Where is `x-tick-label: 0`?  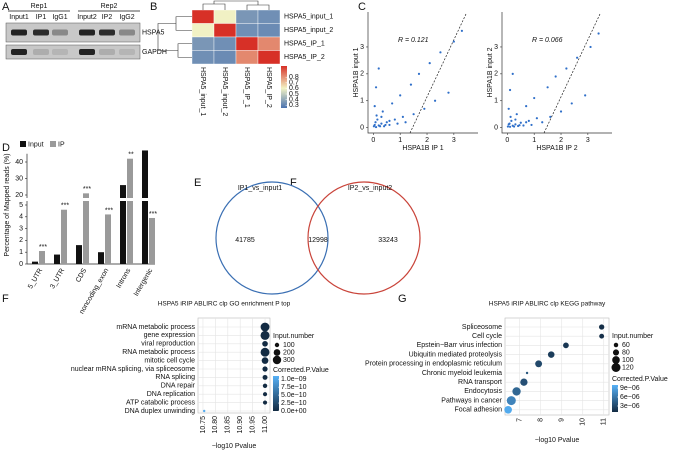 x-tick-label: 0 is located at coordinates (373, 140).